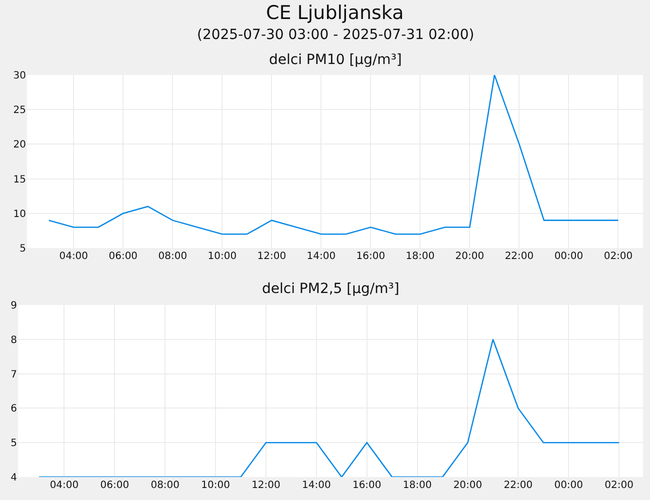  I want to click on y-tick-label: 15, so click(19, 180).